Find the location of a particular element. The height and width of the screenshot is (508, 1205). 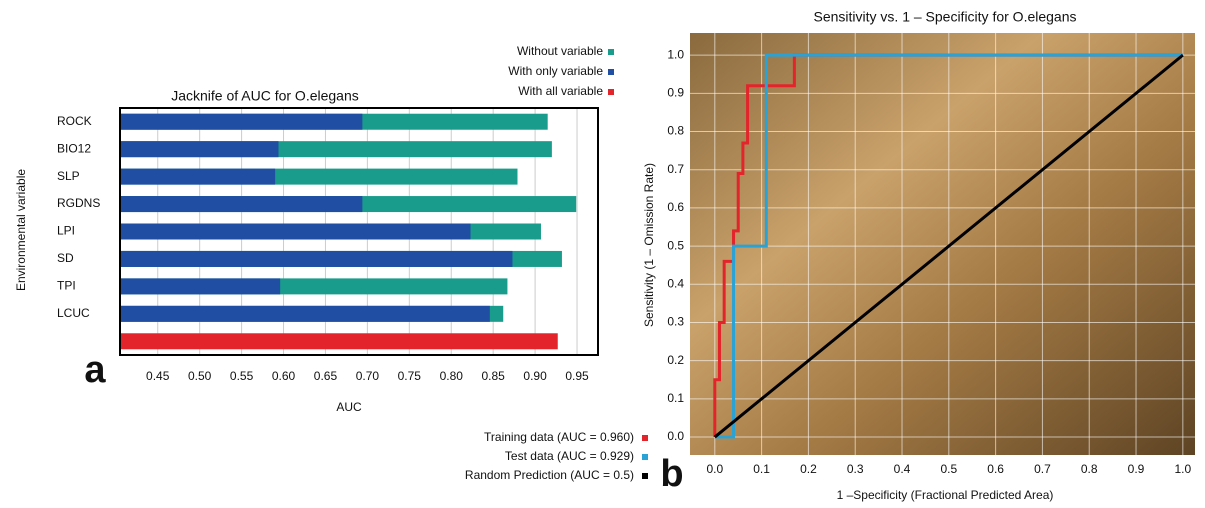

legend-label: Without variable is located at coordinates (560, 51).